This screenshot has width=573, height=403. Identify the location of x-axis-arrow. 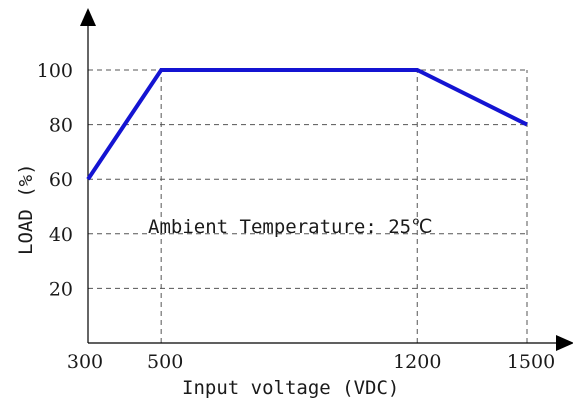
(564, 343).